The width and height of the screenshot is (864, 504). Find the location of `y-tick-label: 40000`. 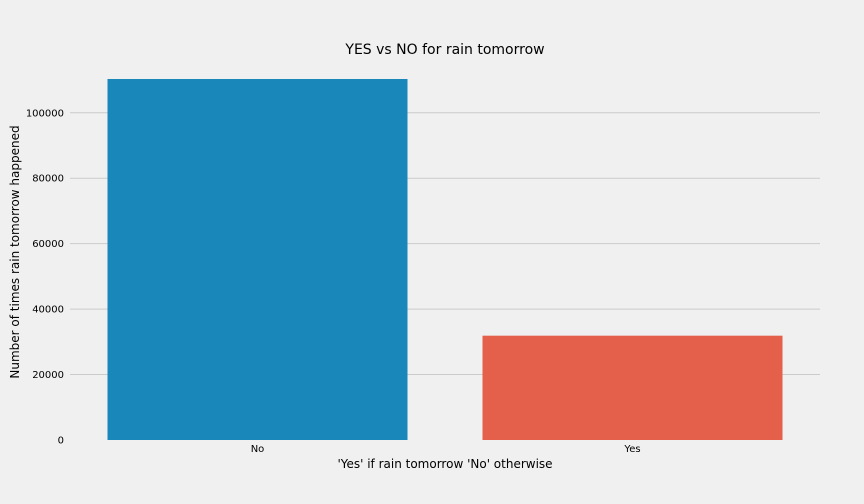

y-tick-label: 40000 is located at coordinates (48, 310).